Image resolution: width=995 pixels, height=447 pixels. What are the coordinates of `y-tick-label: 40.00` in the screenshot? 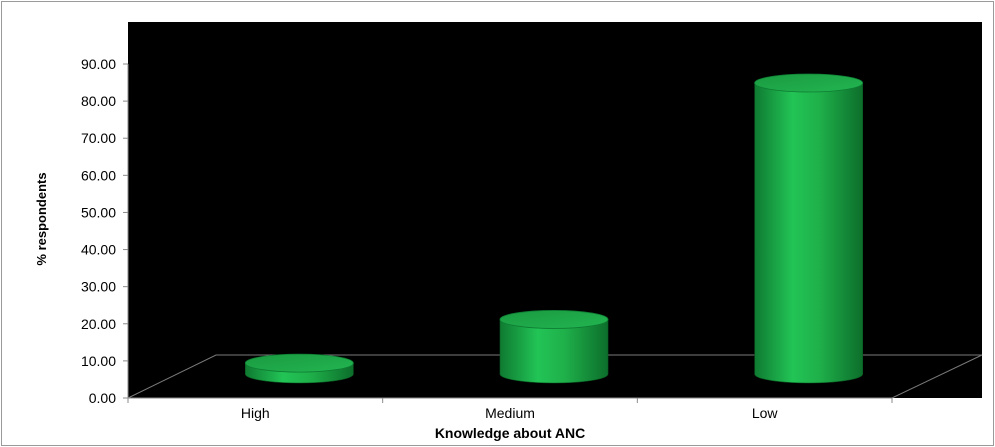 It's located at (98, 250).